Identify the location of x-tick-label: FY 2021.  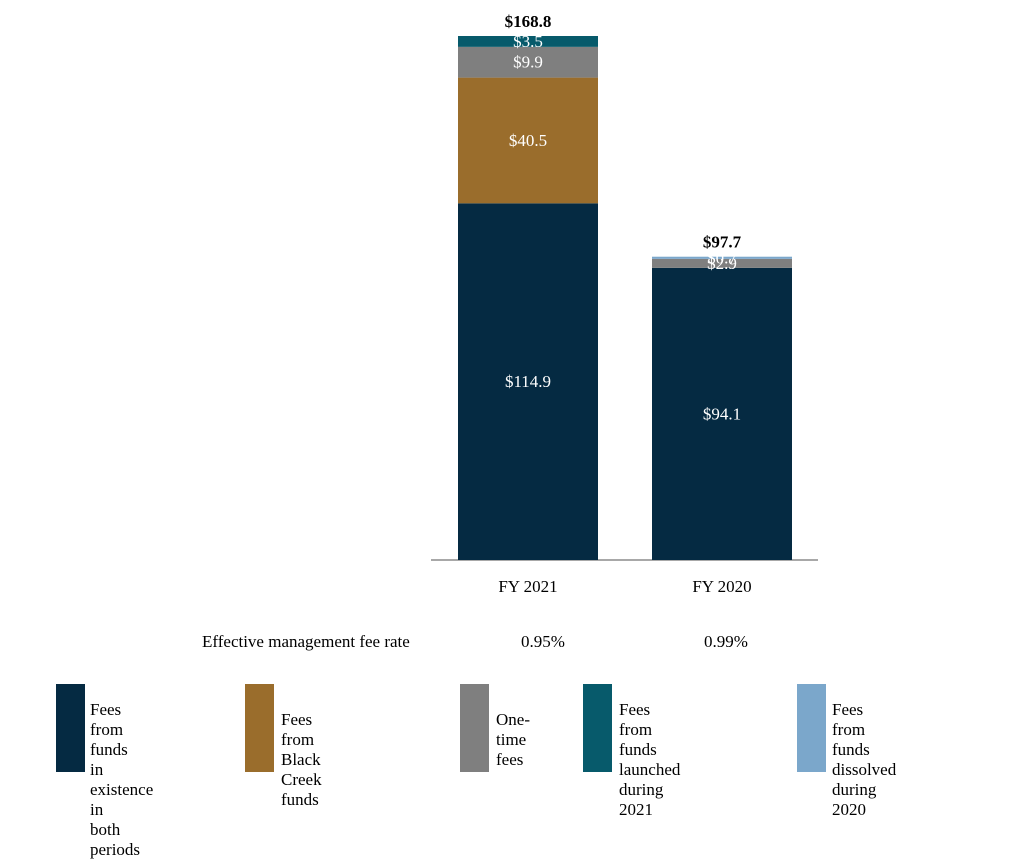
(527, 586).